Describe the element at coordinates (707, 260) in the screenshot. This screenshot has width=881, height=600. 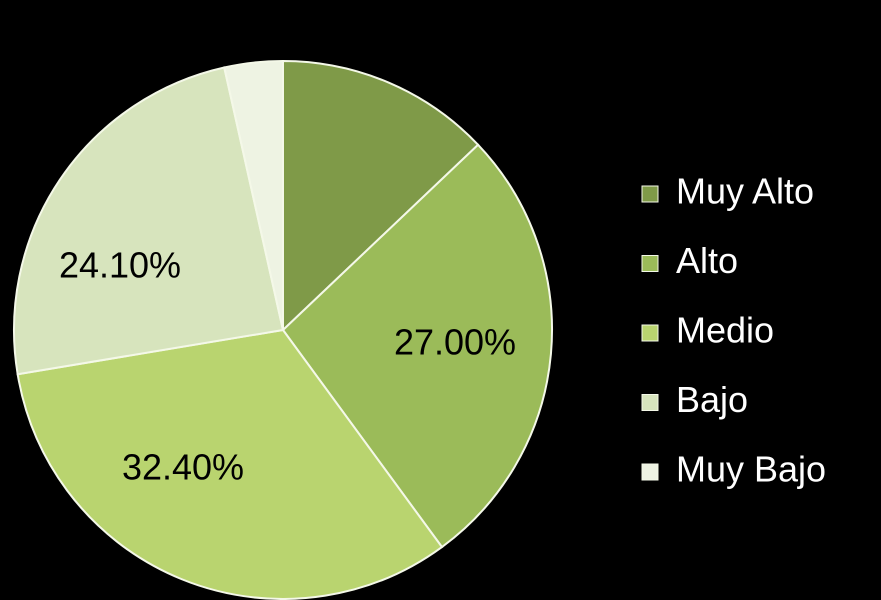
I see `legend-label: Alto` at that location.